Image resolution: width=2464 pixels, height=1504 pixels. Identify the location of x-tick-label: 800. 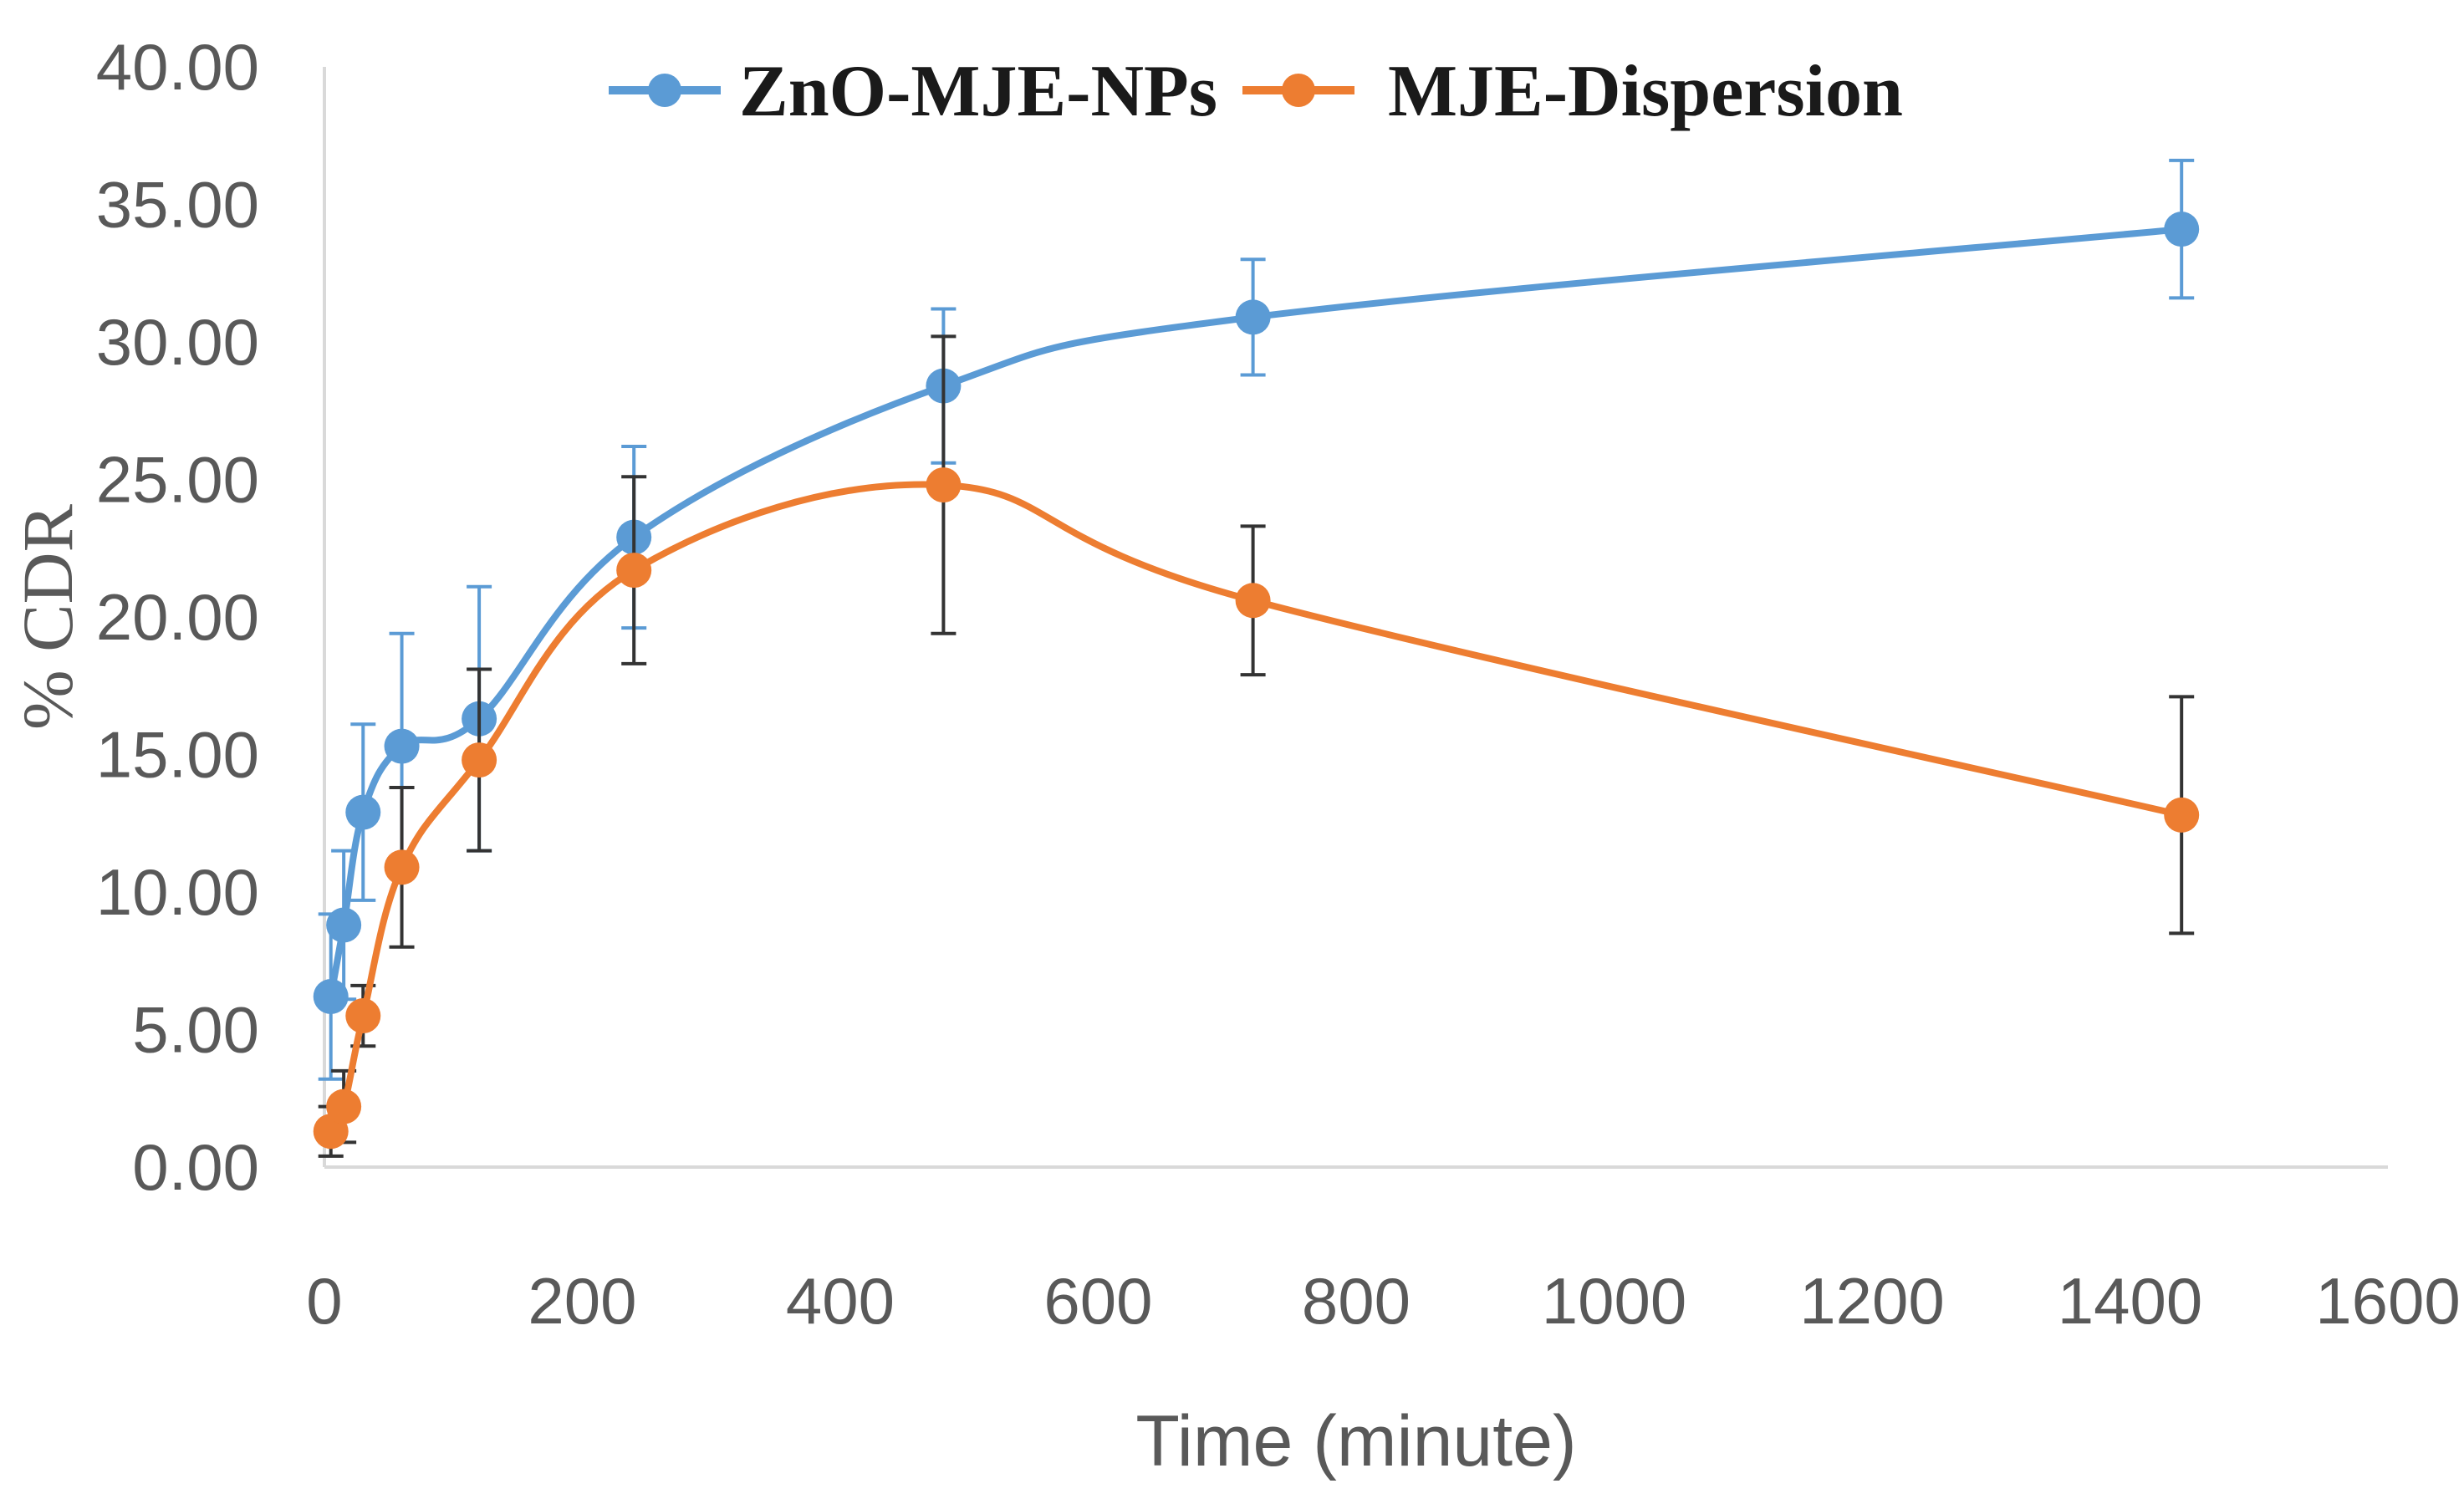
(1356, 1301).